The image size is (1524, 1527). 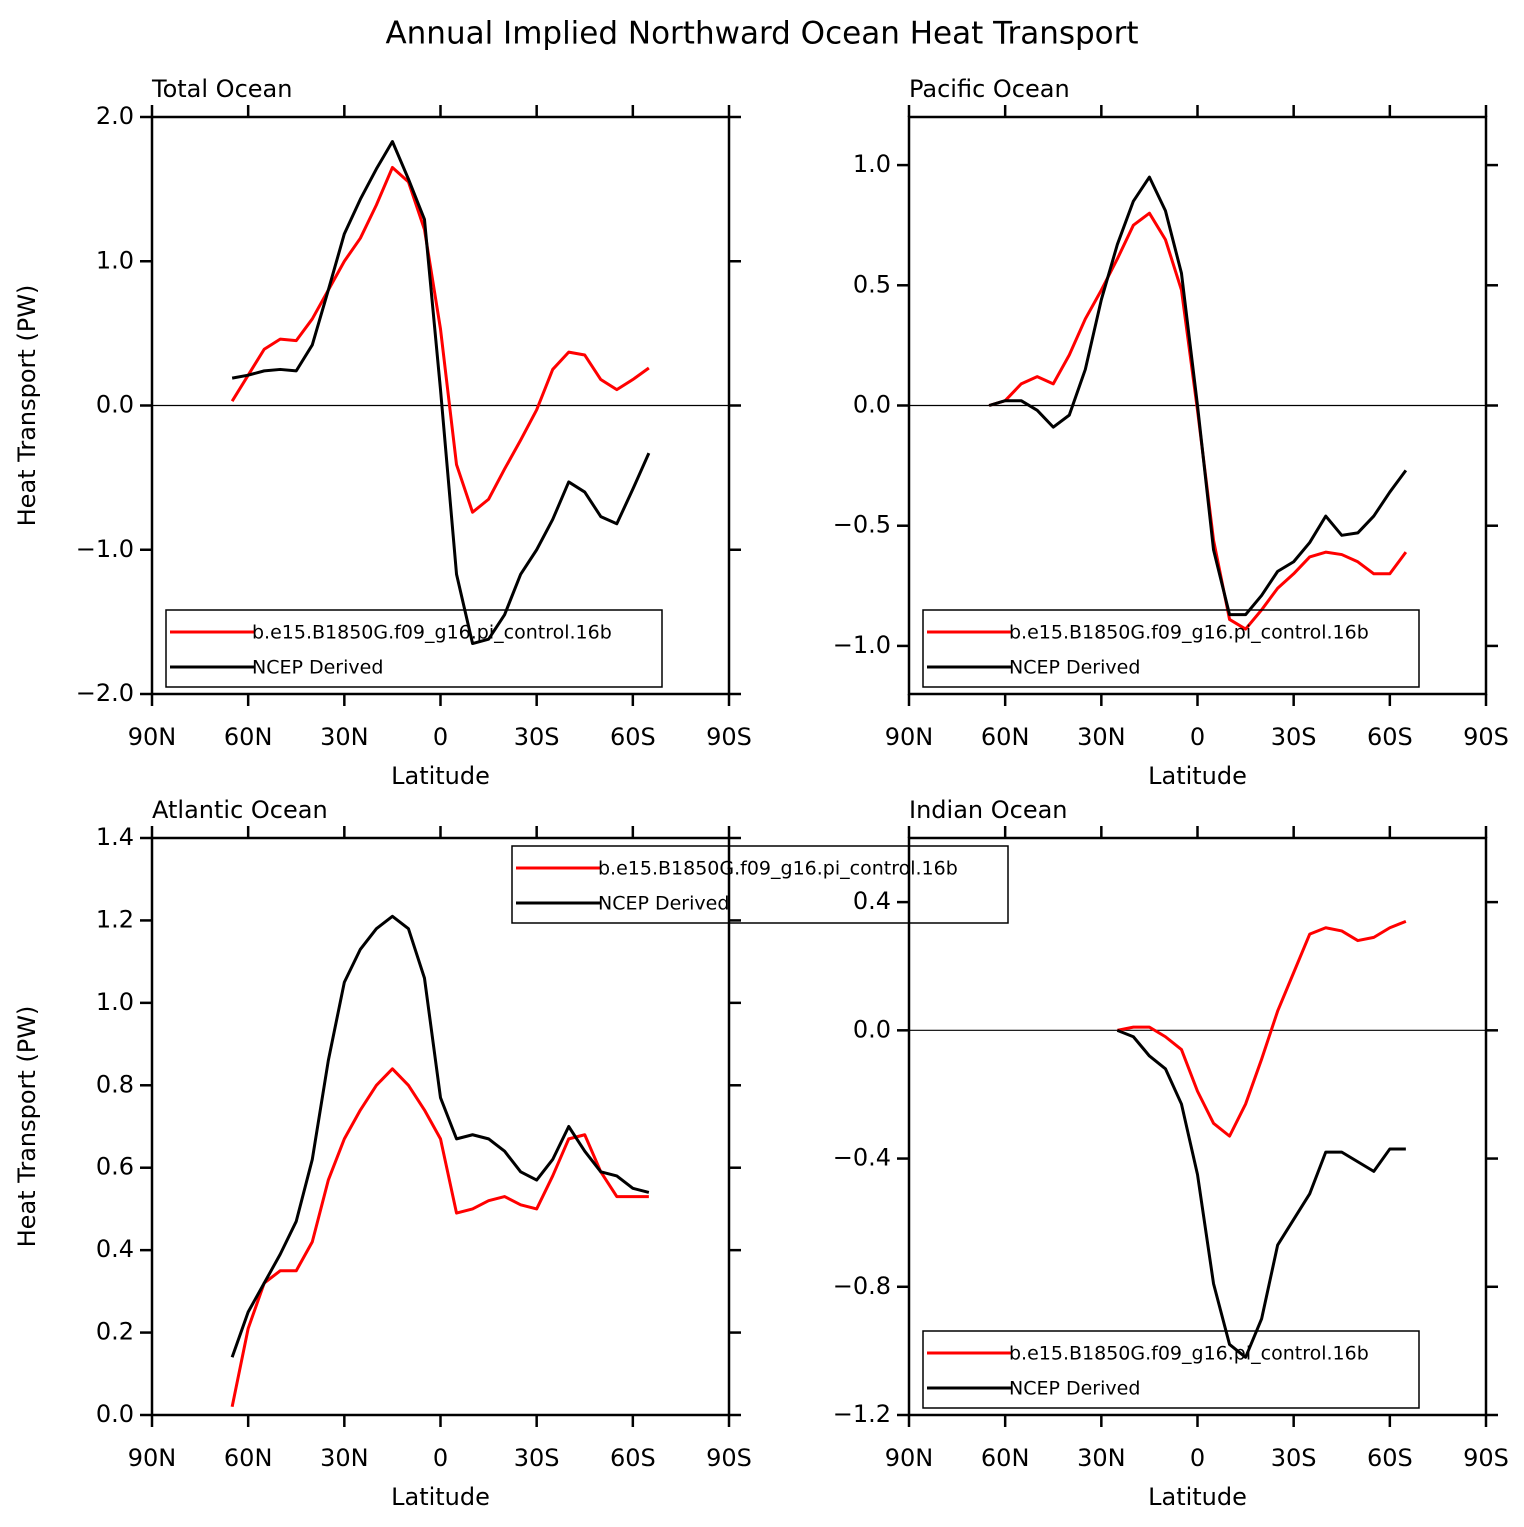 What do you see at coordinates (862, 1286) in the screenshot?
I see `y-tick-label: −0.8` at bounding box center [862, 1286].